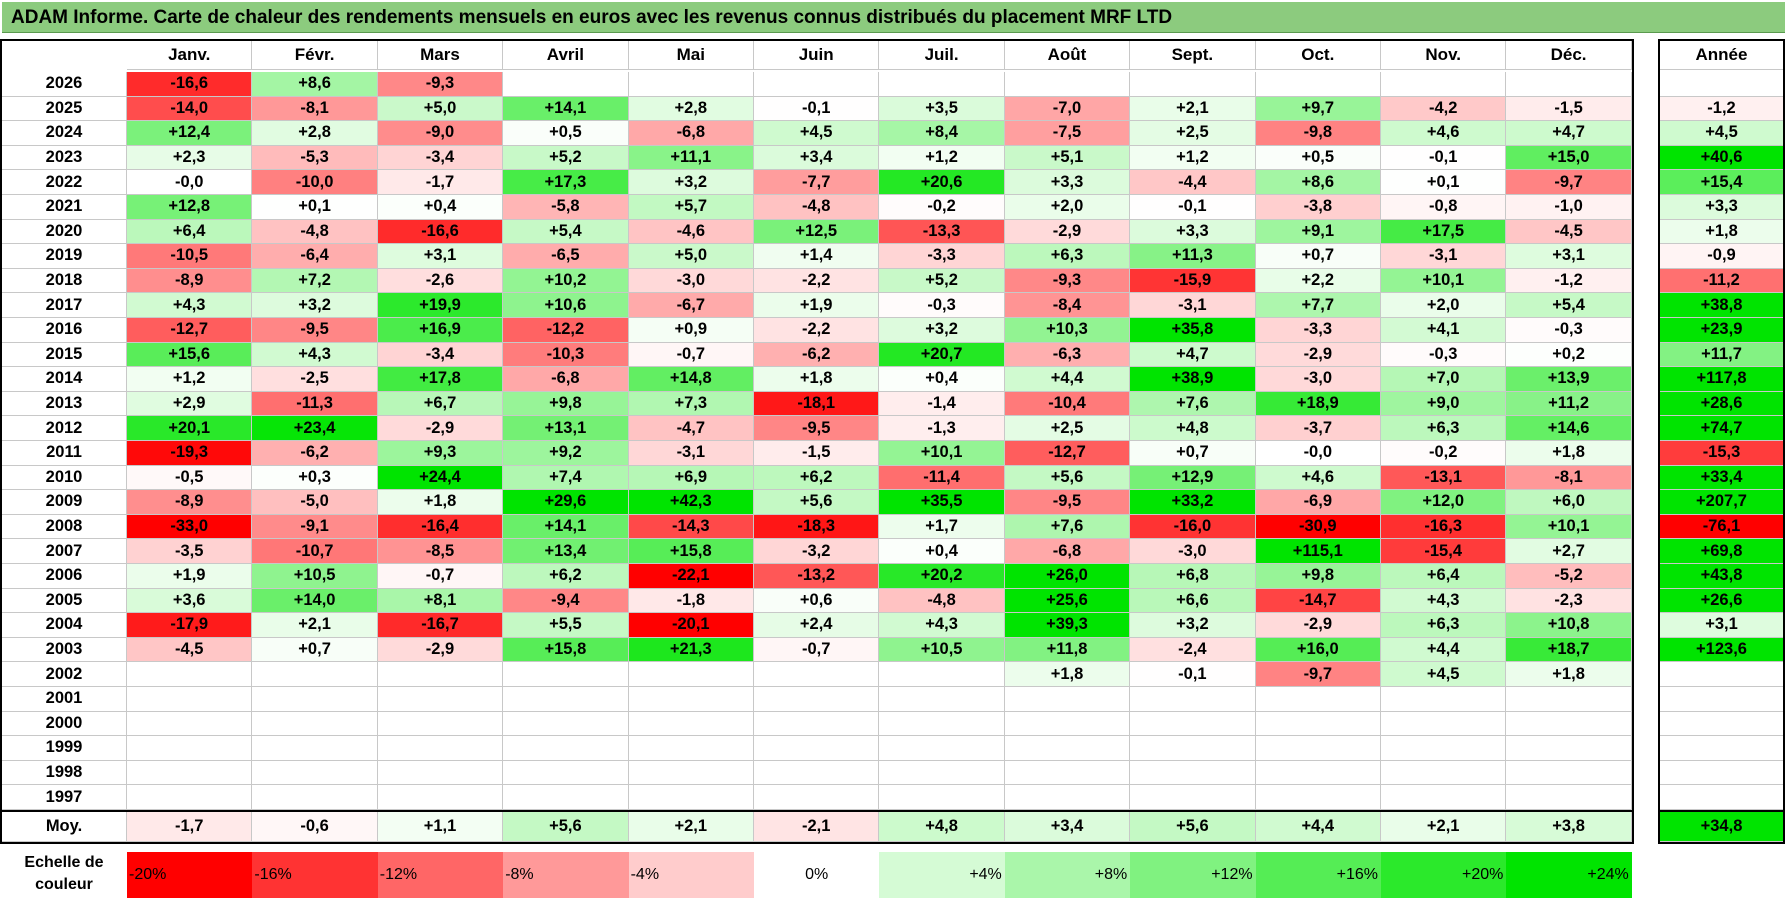 Image resolution: width=1787 pixels, height=912 pixels. Describe the element at coordinates (1722, 281) in the screenshot. I see `annual-total-cell: -11,2` at that location.